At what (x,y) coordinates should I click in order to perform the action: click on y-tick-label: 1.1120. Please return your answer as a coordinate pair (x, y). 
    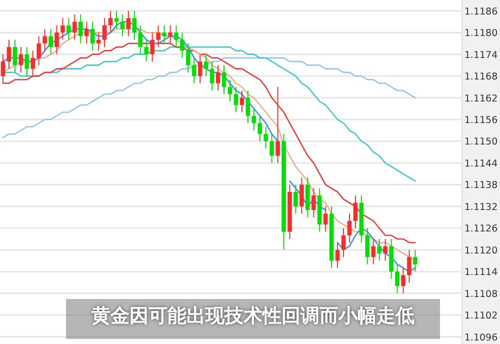
    Looking at the image, I should click on (481, 250).